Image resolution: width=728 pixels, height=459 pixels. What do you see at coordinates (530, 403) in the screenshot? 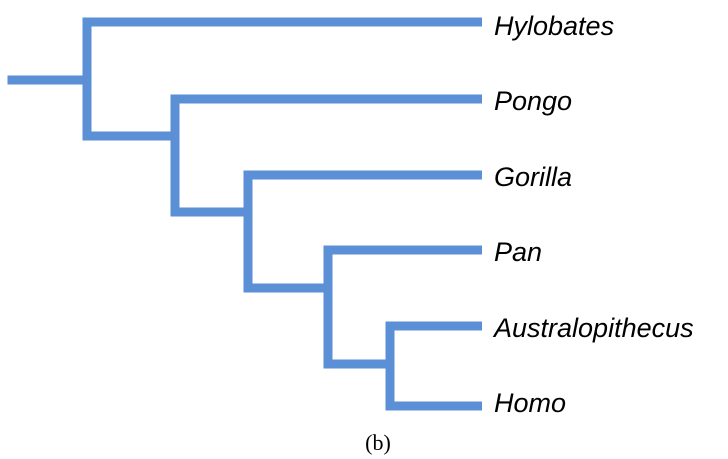
I see `taxon-label-homo: Homo` at bounding box center [530, 403].